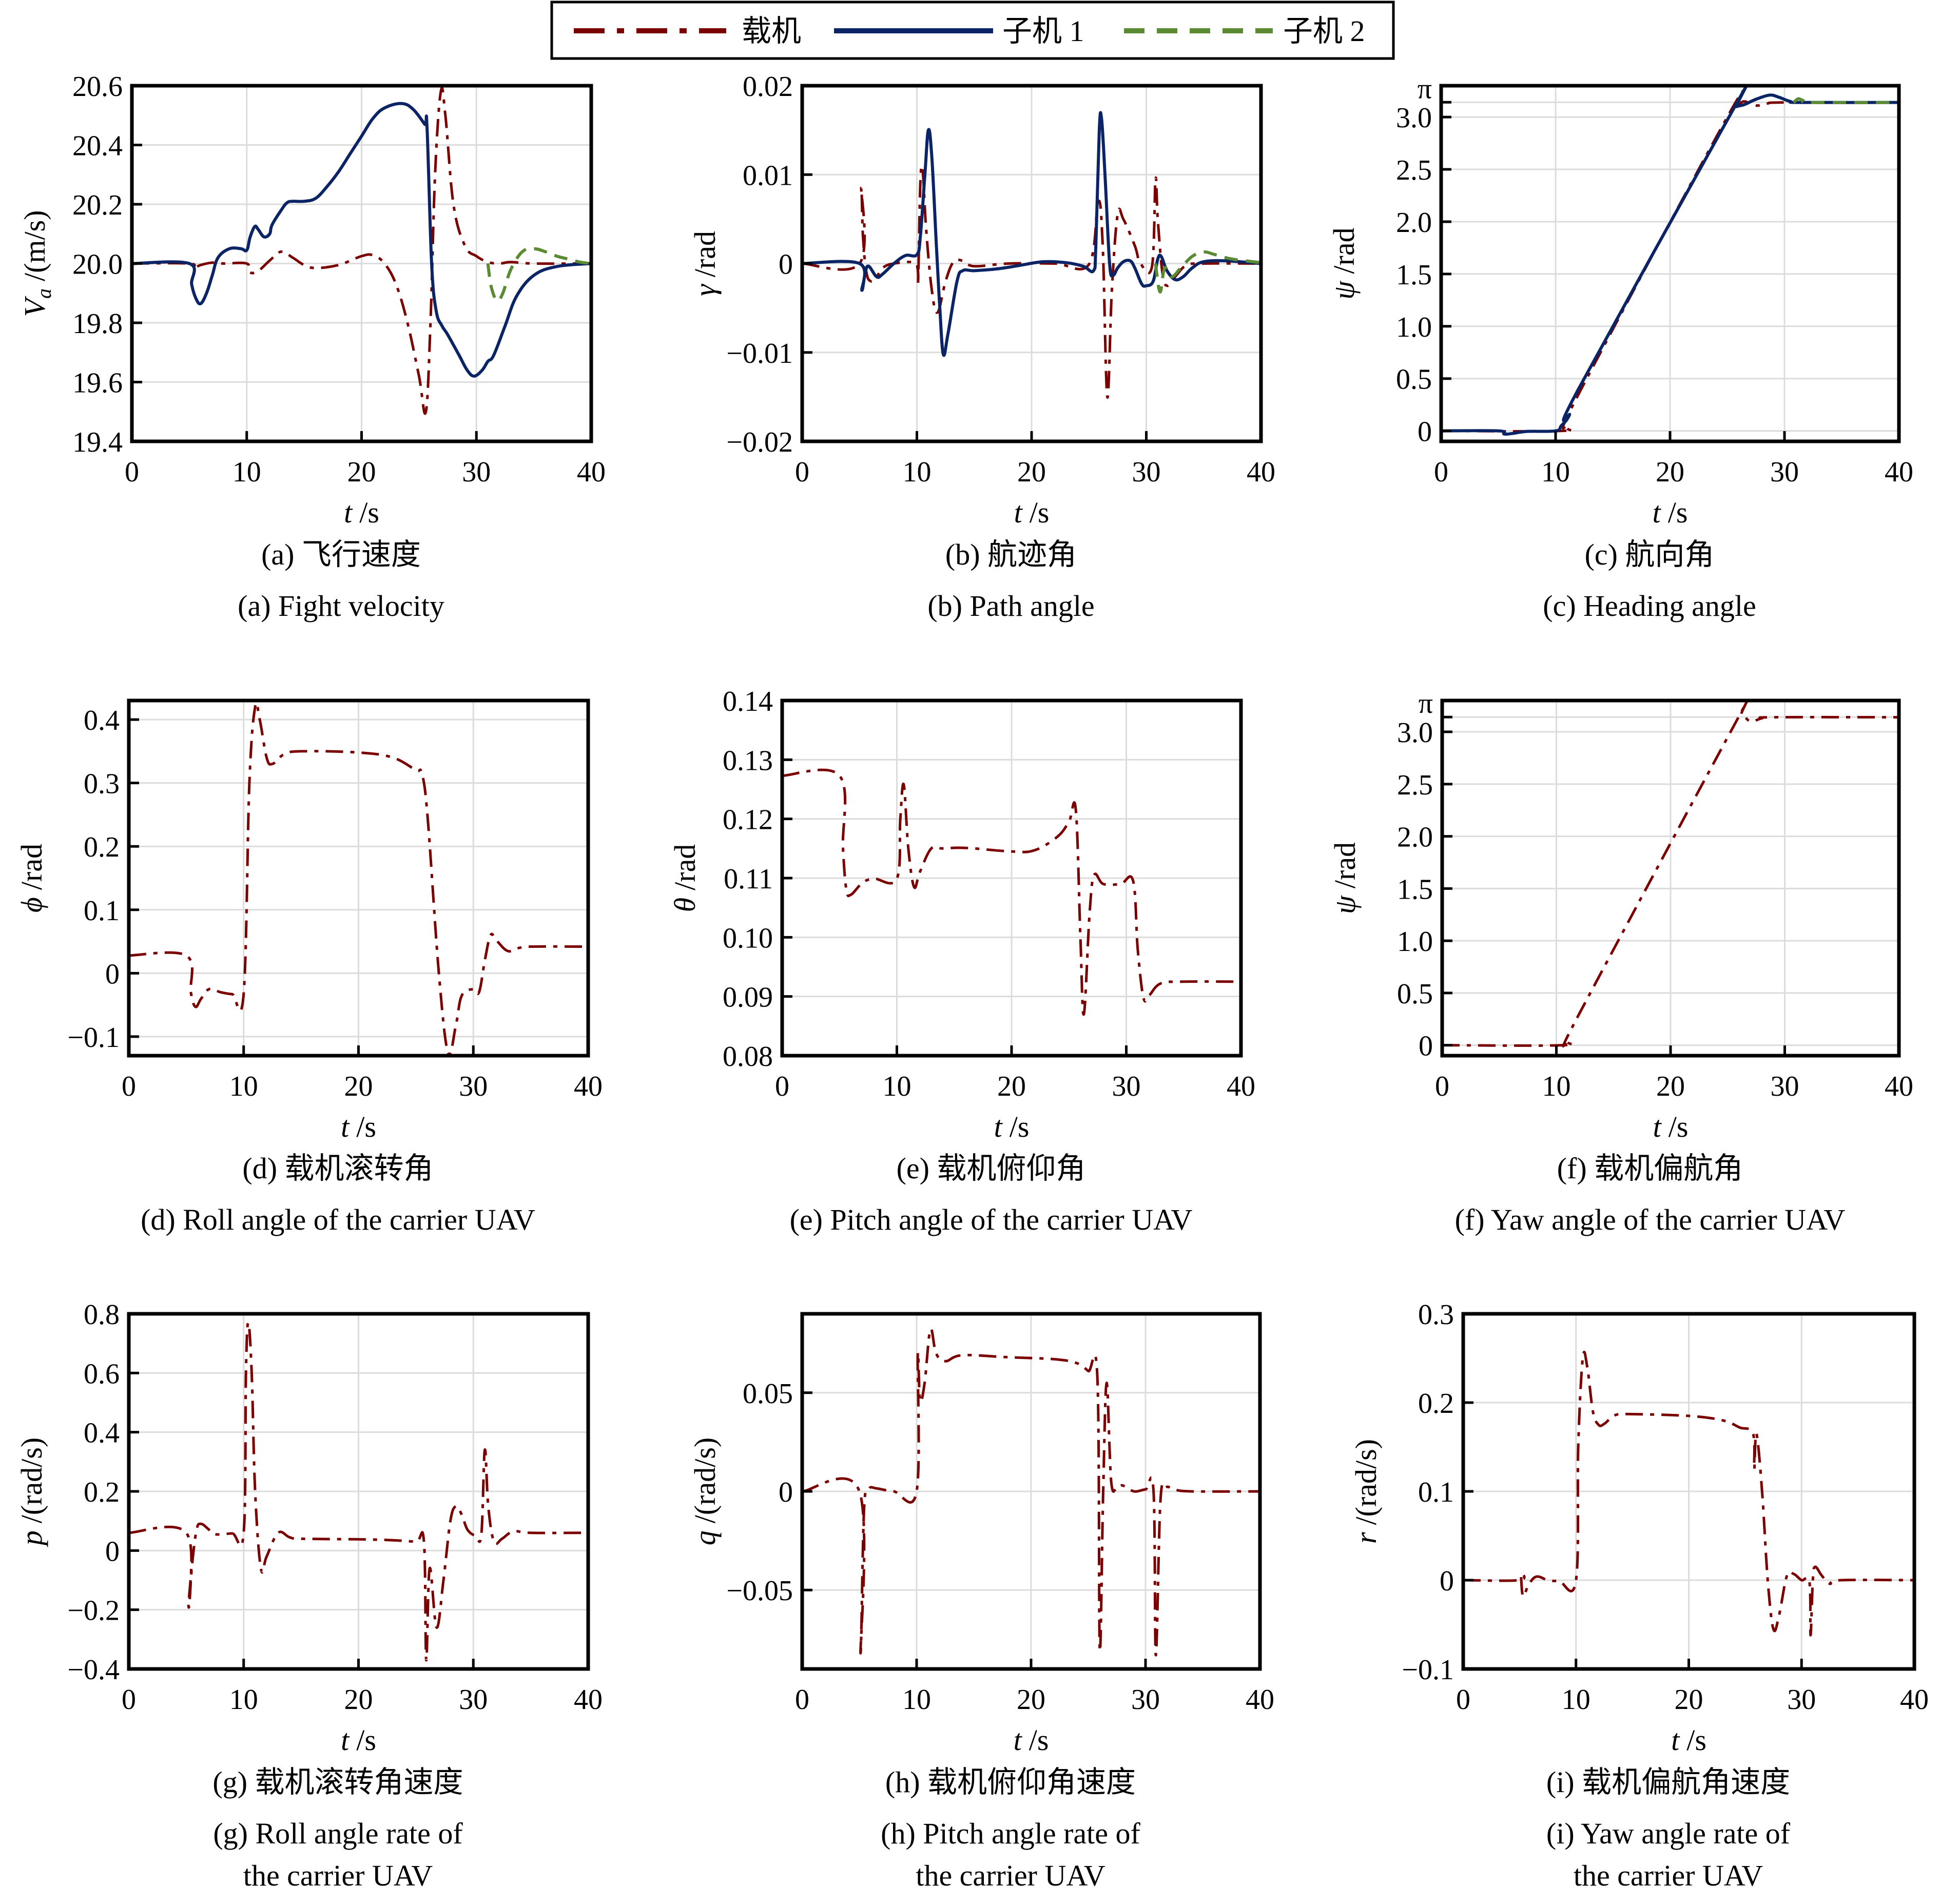  I want to click on series-group-a, so click(361, 251).